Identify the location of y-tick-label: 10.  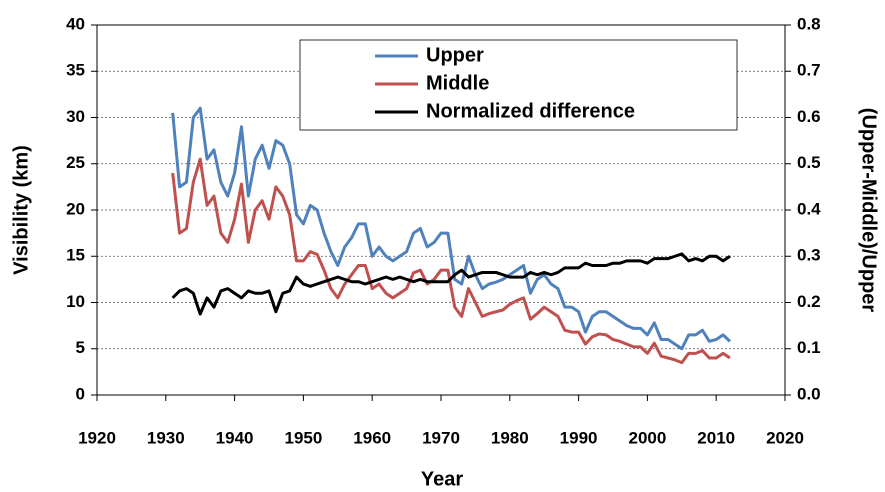
(75, 301).